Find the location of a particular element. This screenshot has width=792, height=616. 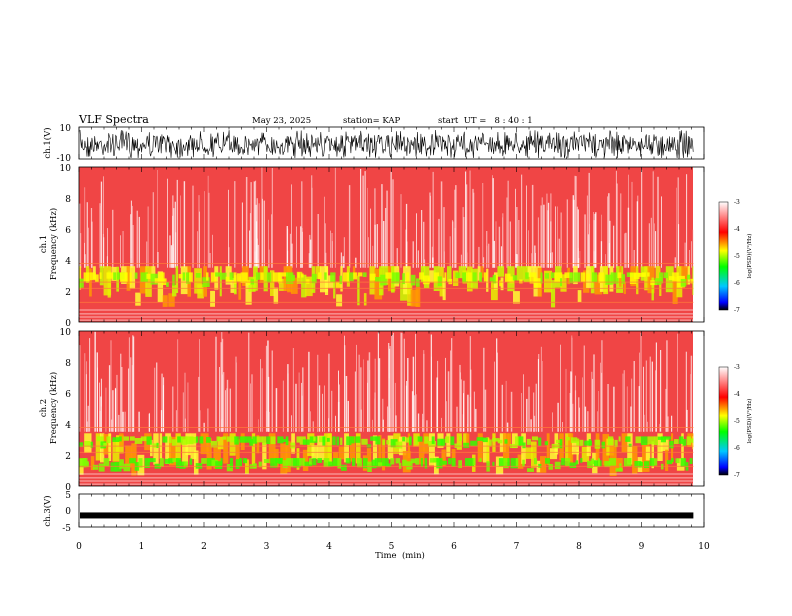

ch2-freq-tick-8: 8 is located at coordinates (68, 364).